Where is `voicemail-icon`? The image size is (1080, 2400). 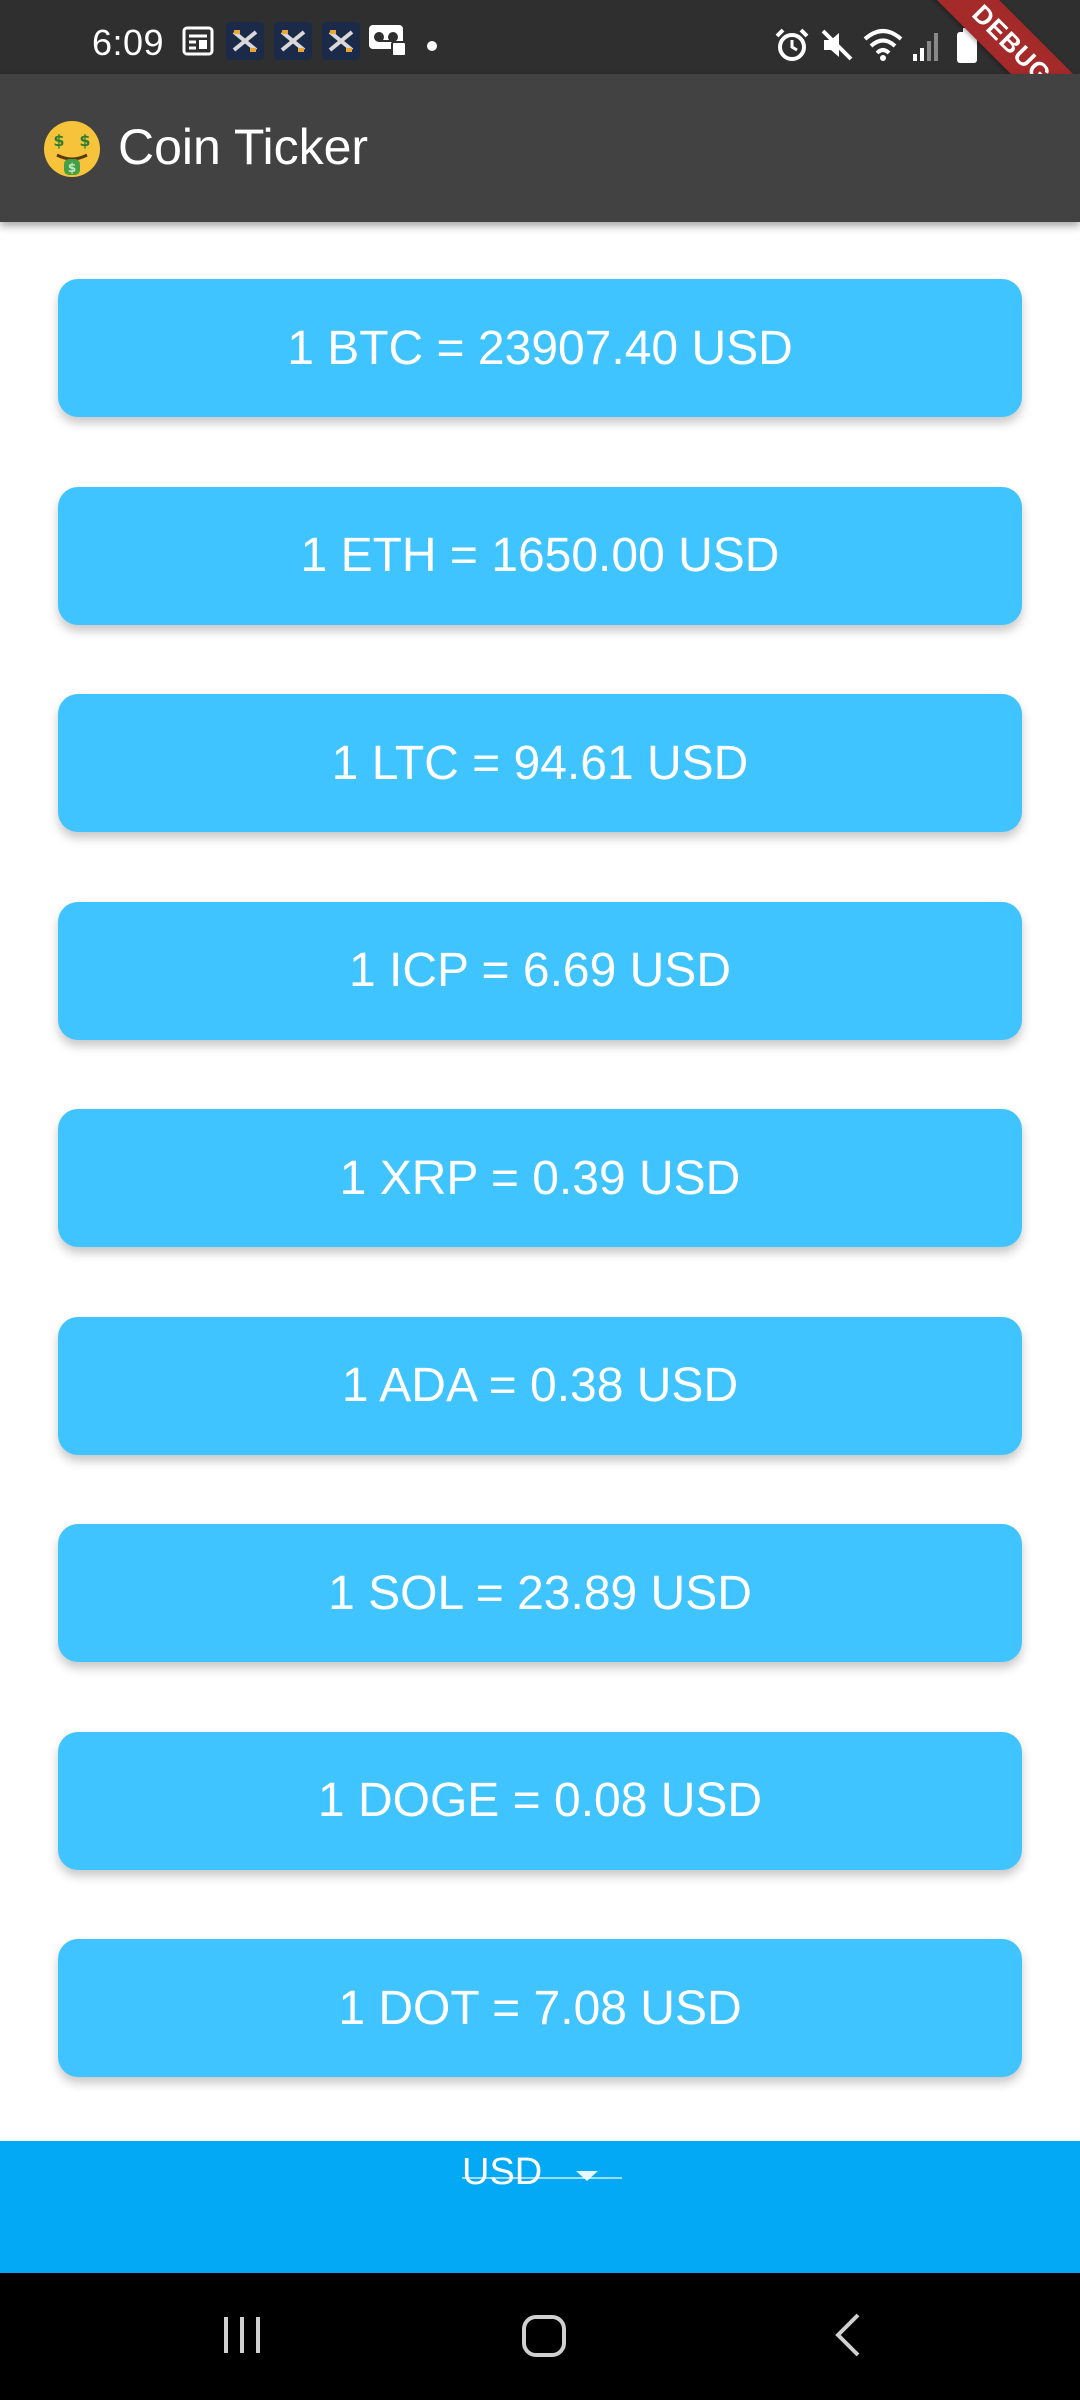
voicemail-icon is located at coordinates (388, 41).